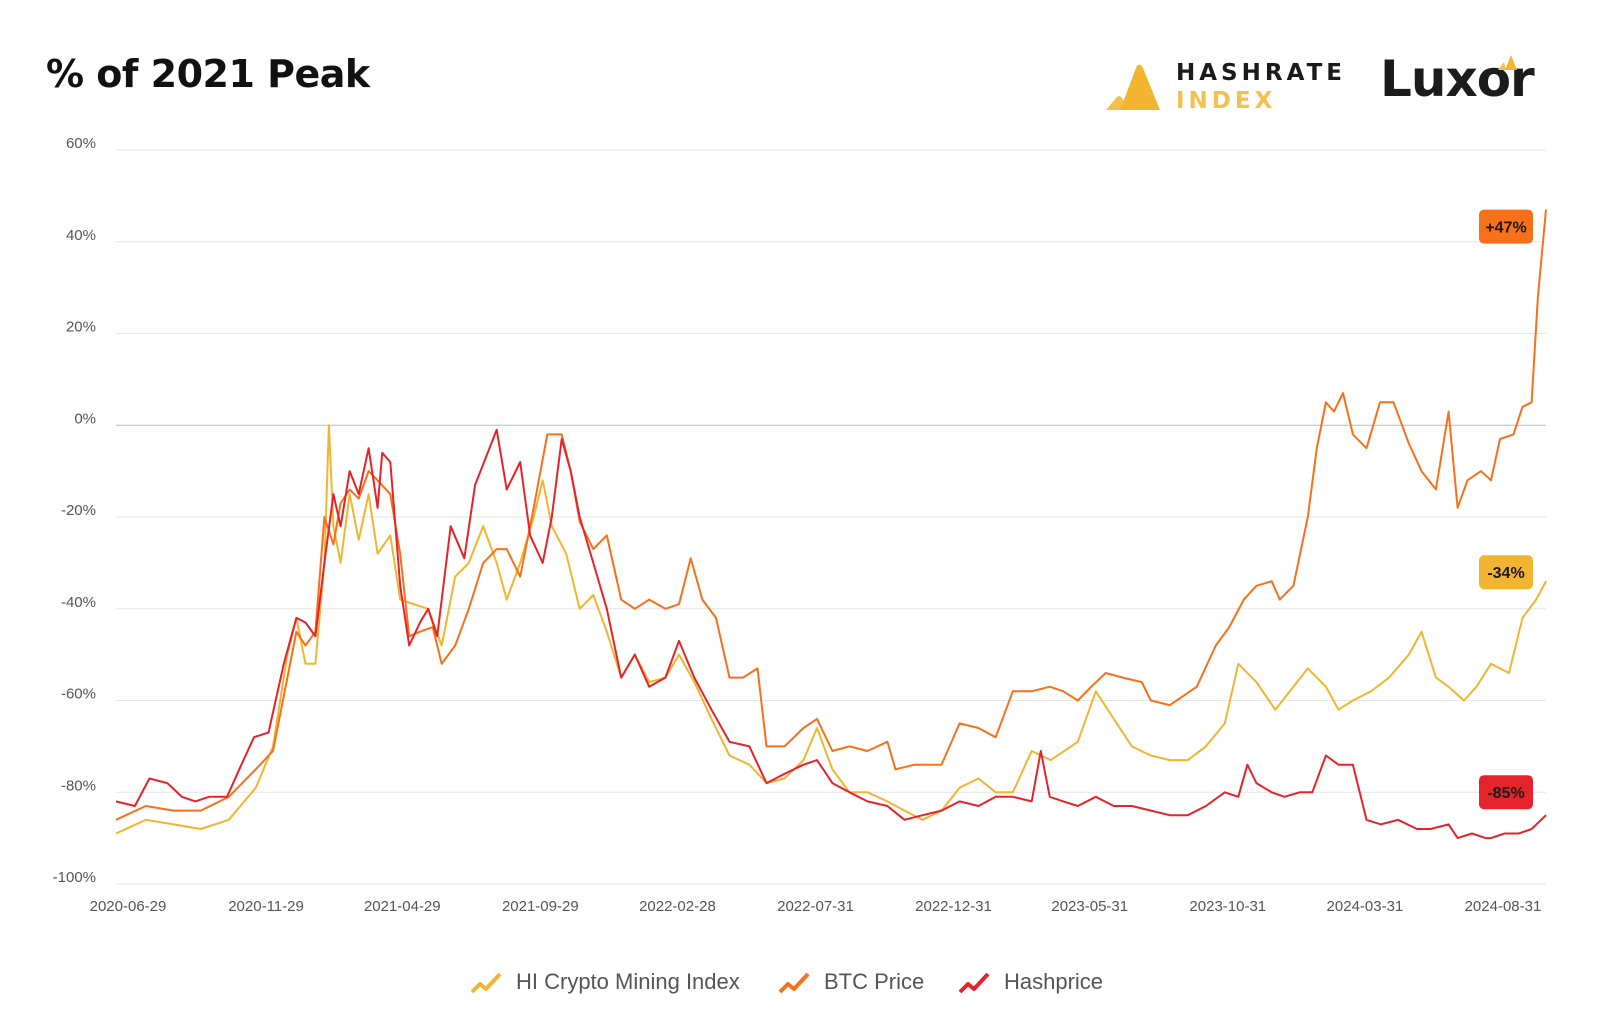 The height and width of the screenshot is (1027, 1600). Describe the element at coordinates (81, 235) in the screenshot. I see `y-tick-label: 40%` at that location.